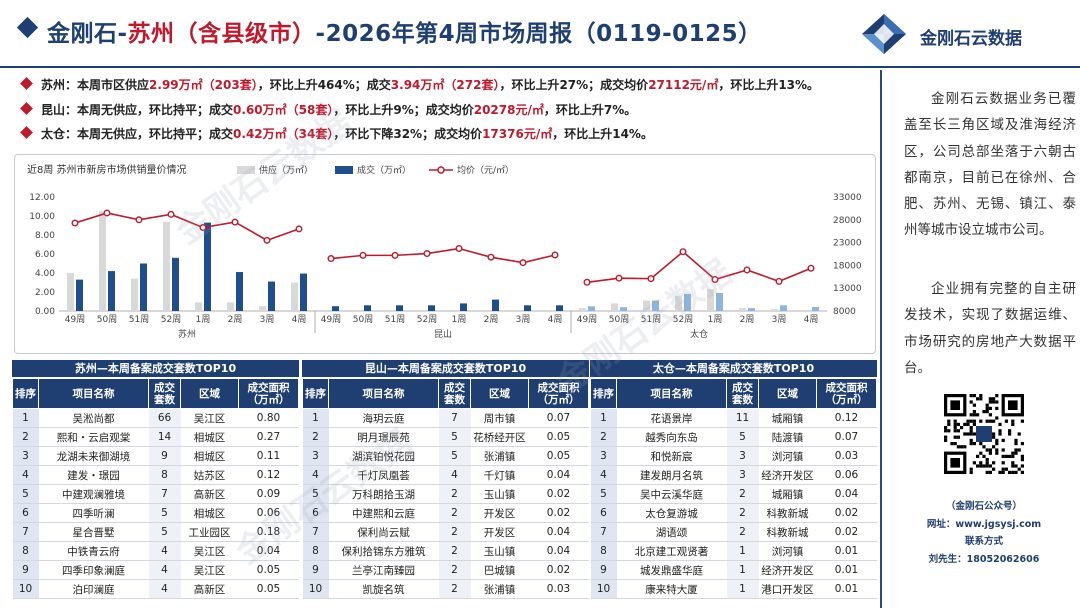 The width and height of the screenshot is (1080, 608). What do you see at coordinates (459, 319) in the screenshot?
I see `x-tick-label: 1周` at bounding box center [459, 319].